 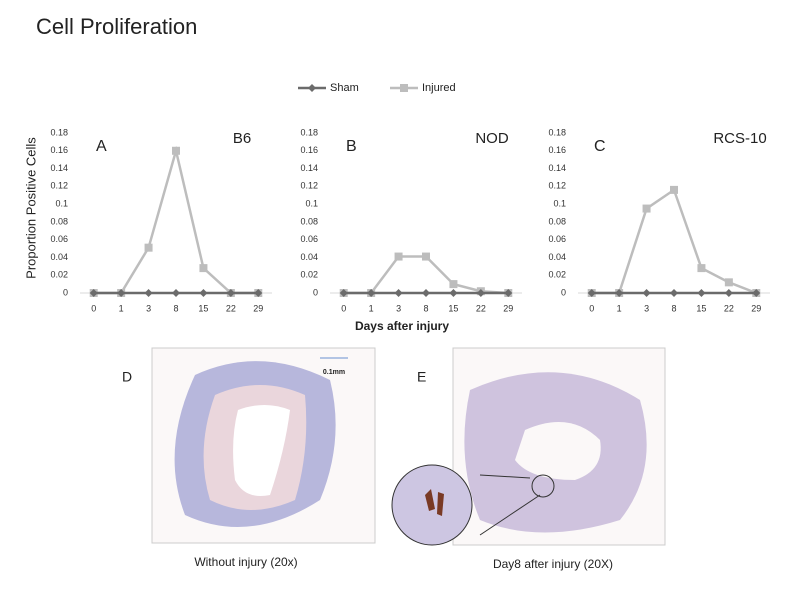 What do you see at coordinates (101, 146) in the screenshot?
I see `panel-label: A` at bounding box center [101, 146].